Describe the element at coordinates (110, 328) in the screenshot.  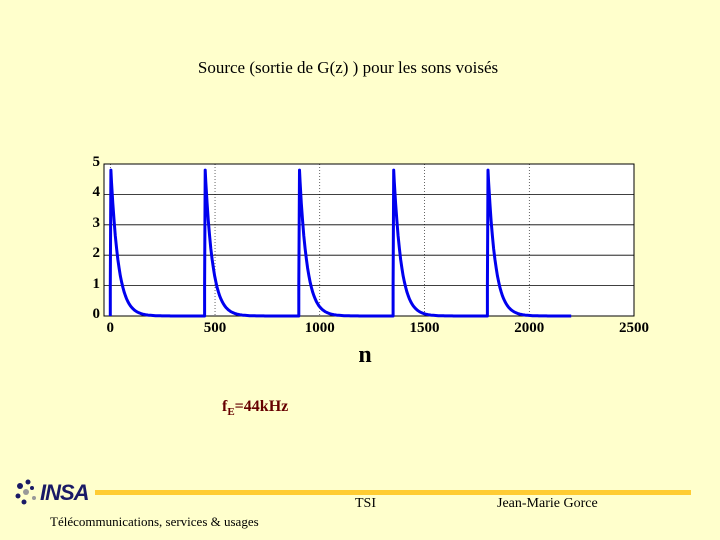
I see `x-tick-label: 0` at that location.